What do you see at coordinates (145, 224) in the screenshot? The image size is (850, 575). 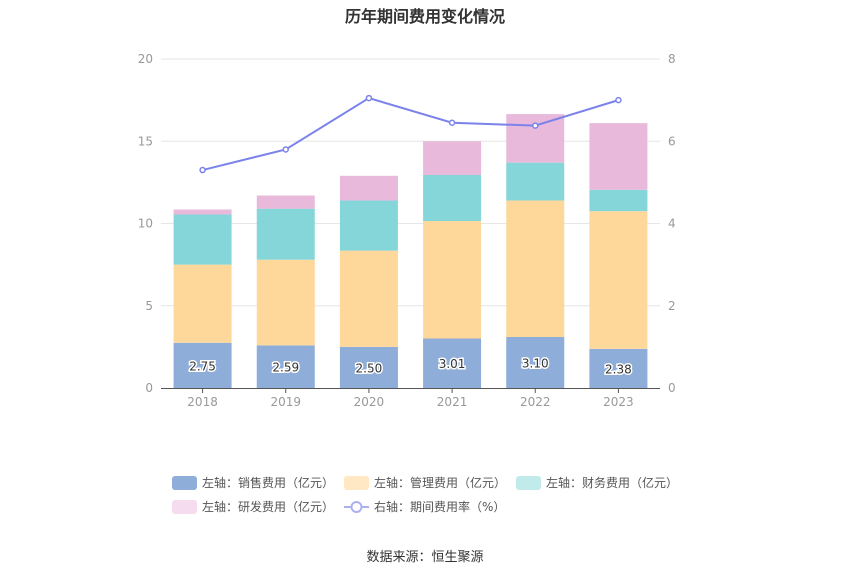 I see `y-left-tick-label: 10` at bounding box center [145, 224].